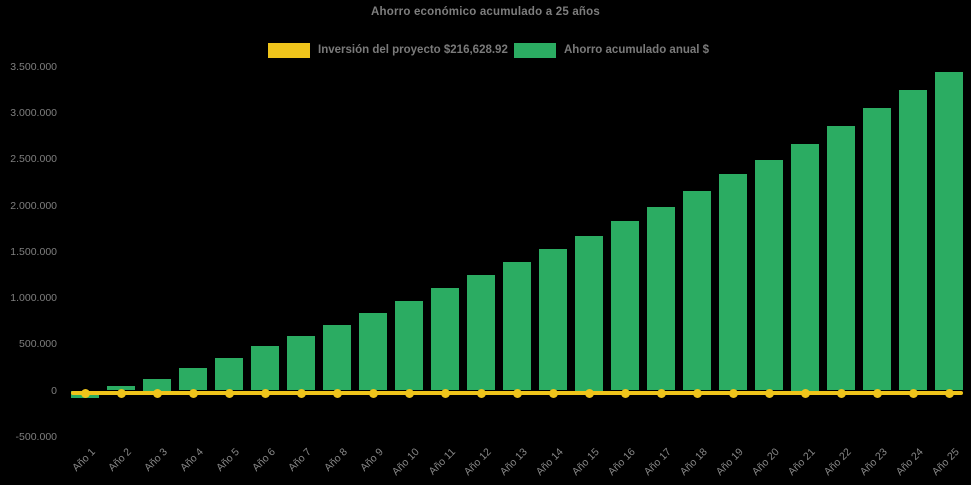 This screenshot has width=971, height=485. What do you see at coordinates (289, 50) in the screenshot?
I see `investment-legend-swatch-icon` at bounding box center [289, 50].